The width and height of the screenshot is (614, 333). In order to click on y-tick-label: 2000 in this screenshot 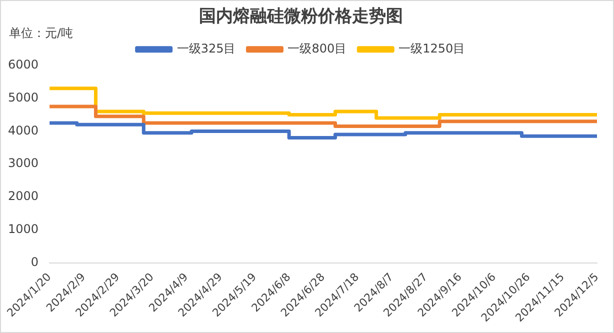, I will do `click(23, 196)`.